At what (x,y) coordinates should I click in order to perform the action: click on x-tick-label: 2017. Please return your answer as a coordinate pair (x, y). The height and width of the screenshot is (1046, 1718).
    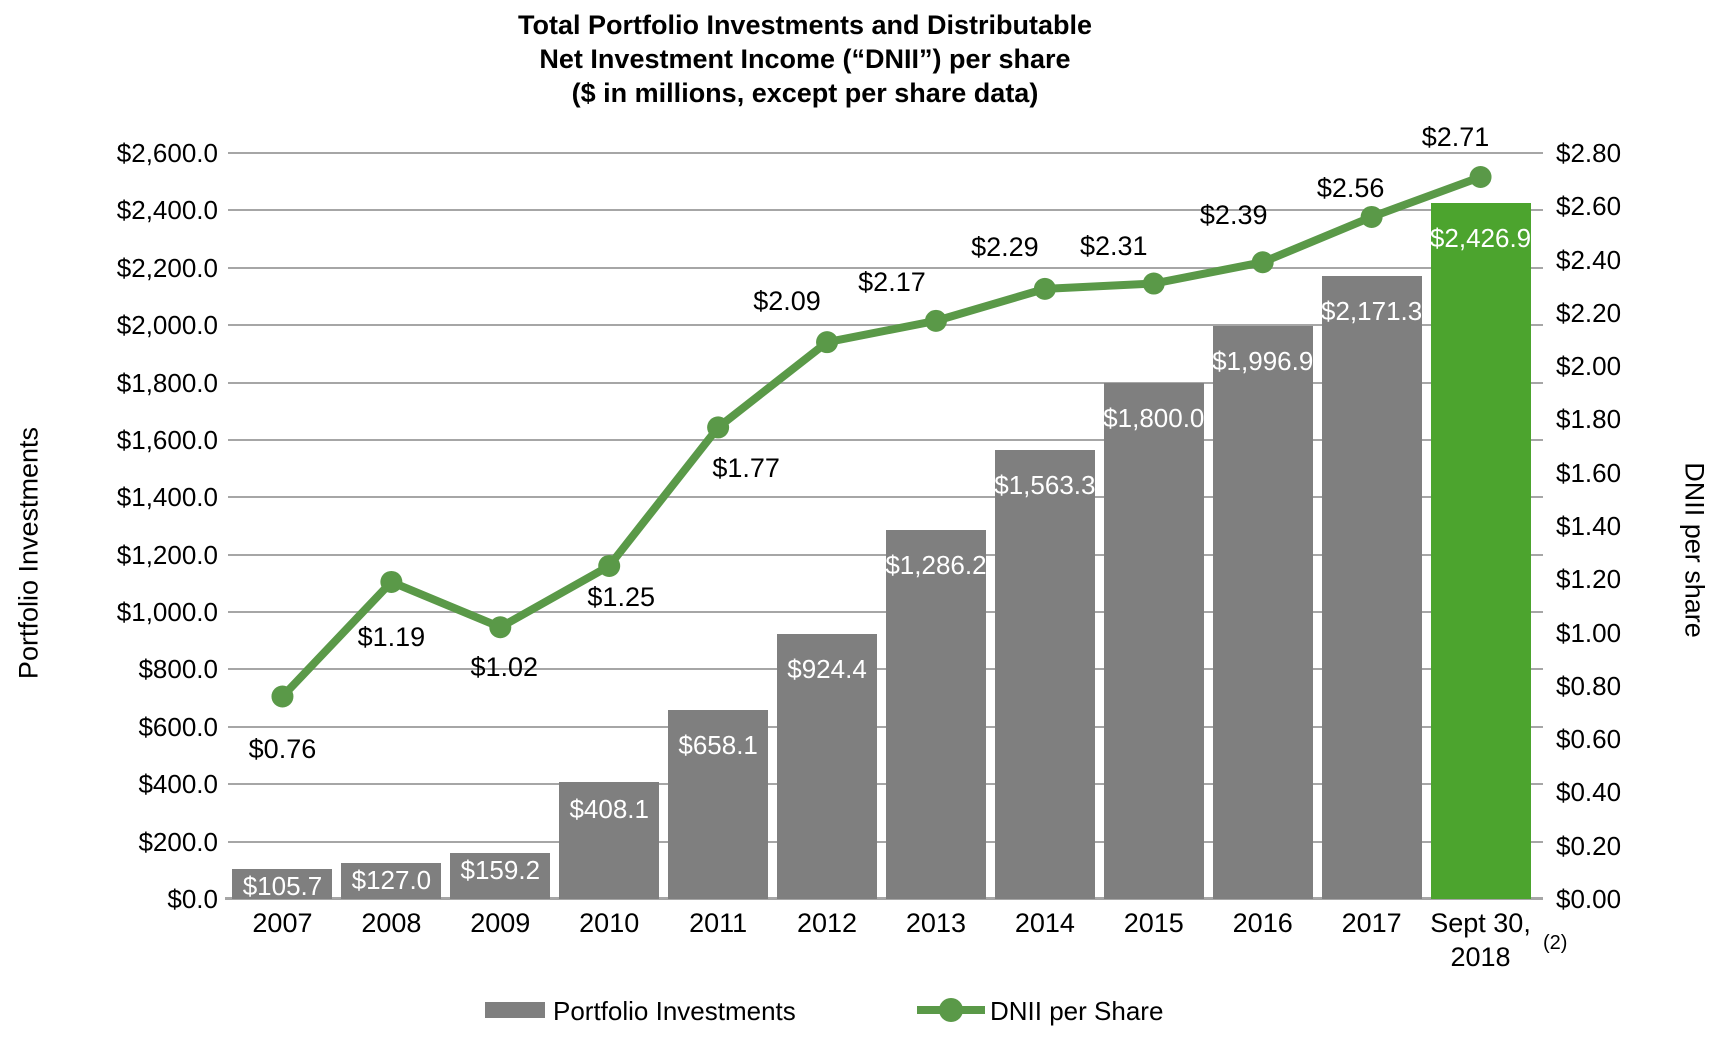
    Looking at the image, I should click on (1371, 923).